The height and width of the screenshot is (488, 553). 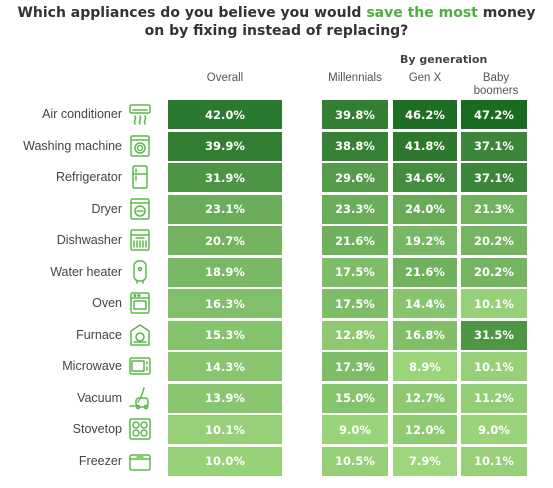 What do you see at coordinates (496, 91) in the screenshot?
I see `boomers-header-line2: boomers` at bounding box center [496, 91].